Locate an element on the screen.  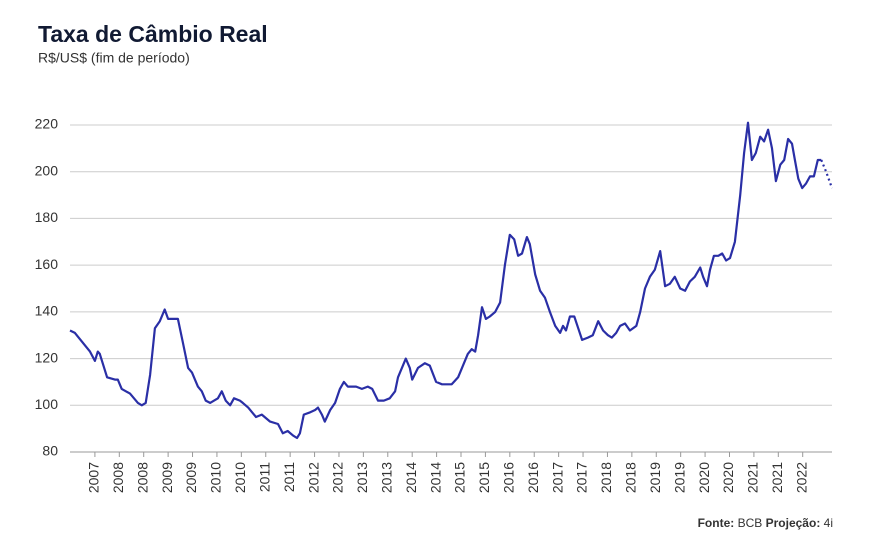
source-note: Fonte: BCB Projeção: 4i is located at coordinates (765, 523).